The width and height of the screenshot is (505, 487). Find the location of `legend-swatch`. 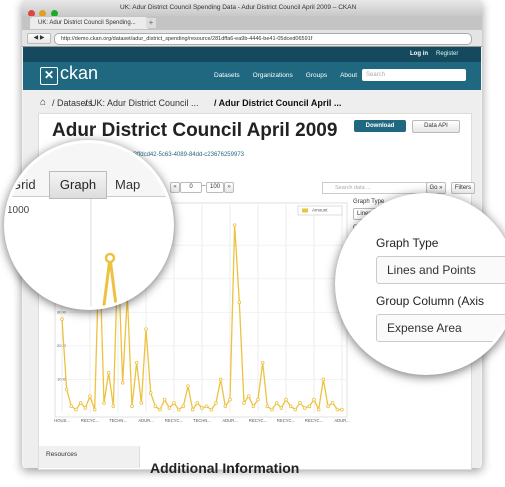

legend-swatch is located at coordinates (305, 210).